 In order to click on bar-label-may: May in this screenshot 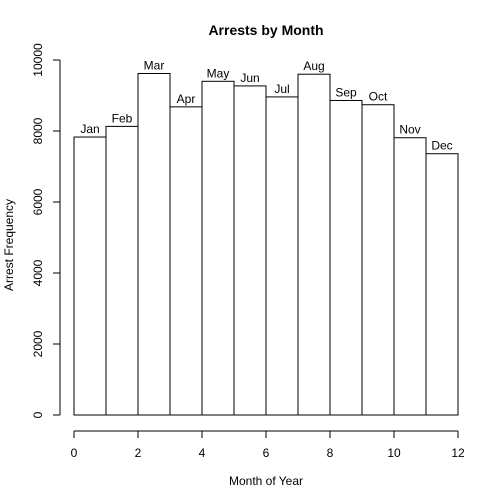, I will do `click(218, 73)`.